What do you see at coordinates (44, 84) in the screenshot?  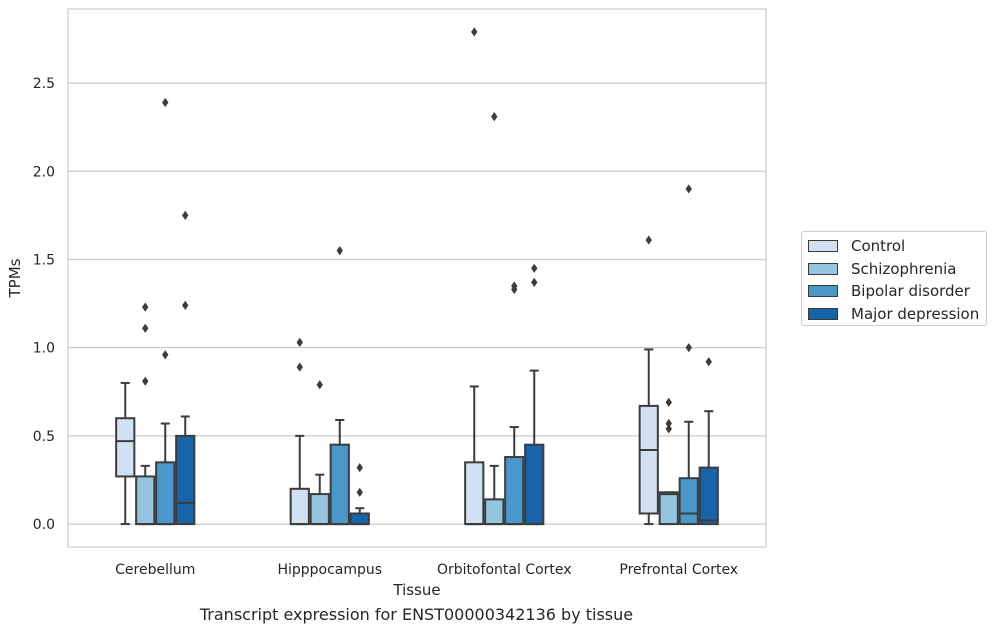 I see `y-tick-label: 2.5` at bounding box center [44, 84].